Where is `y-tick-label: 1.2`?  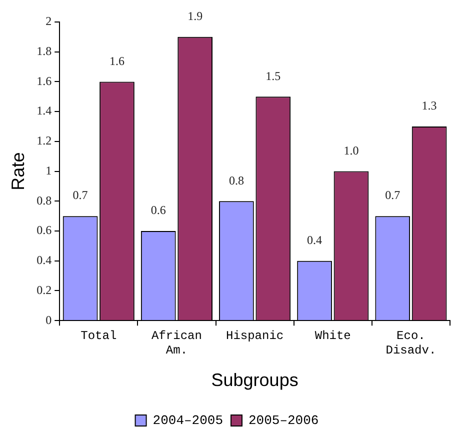
y-tick-label: 1.2 is located at coordinates (44, 141).